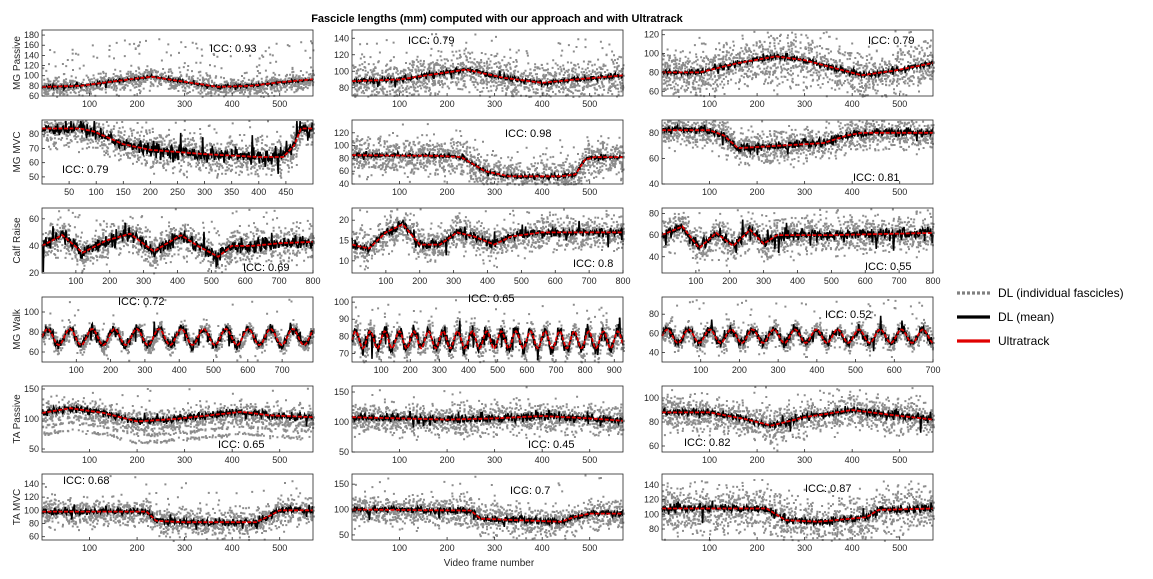  What do you see at coordinates (344, 319) in the screenshot?
I see `y-tick-label: 90` at bounding box center [344, 319].